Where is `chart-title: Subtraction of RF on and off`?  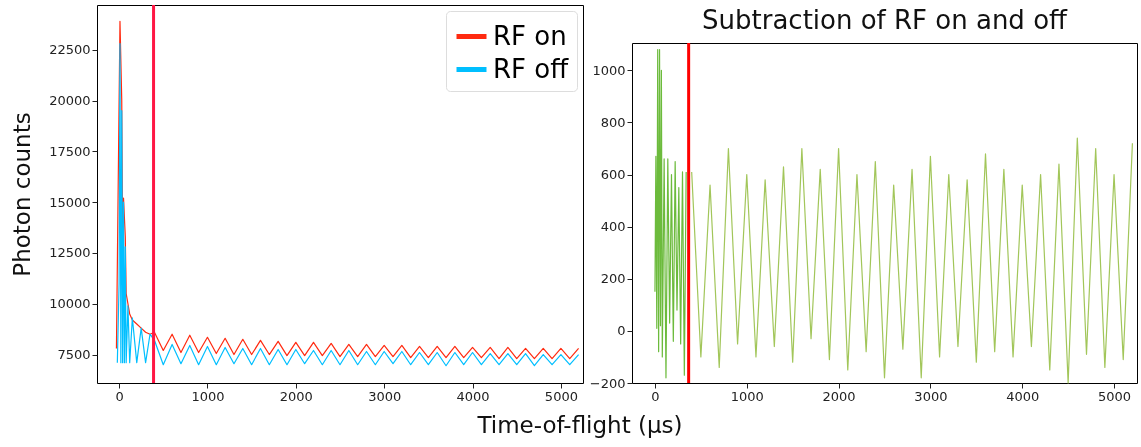
chart-title: Subtraction of RF on and off is located at coordinates (885, 19).